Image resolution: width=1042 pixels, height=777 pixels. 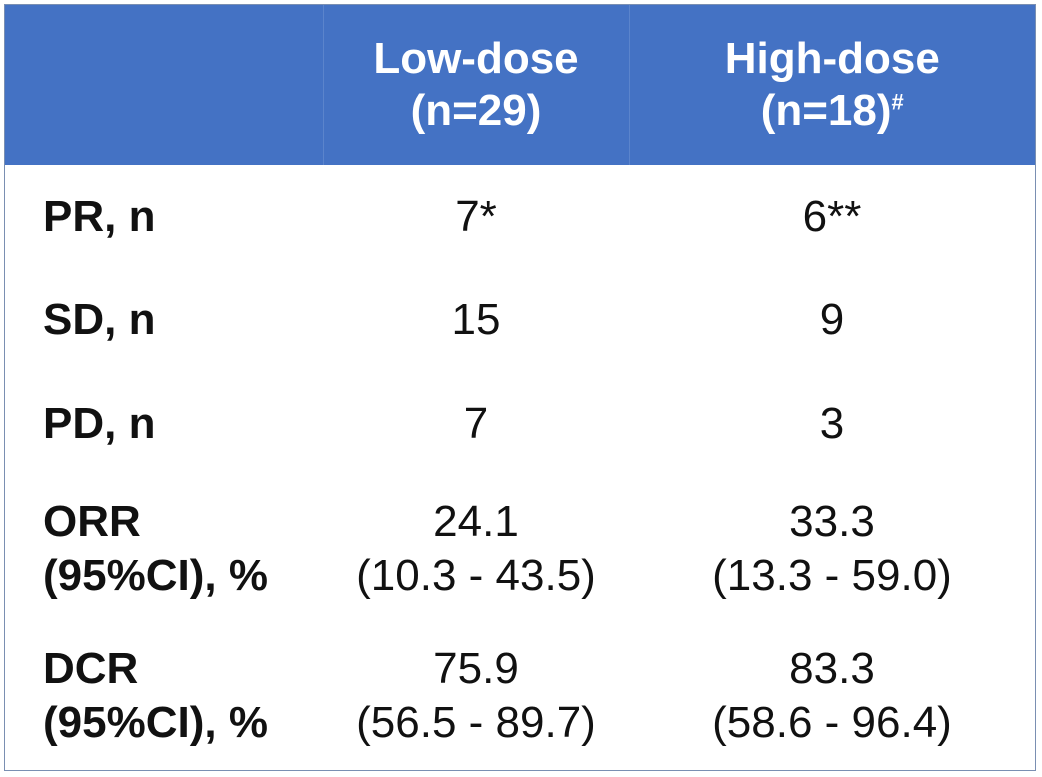 What do you see at coordinates (826, 110) in the screenshot?
I see `header-high-dose-line2: (n=18)` at bounding box center [826, 110].